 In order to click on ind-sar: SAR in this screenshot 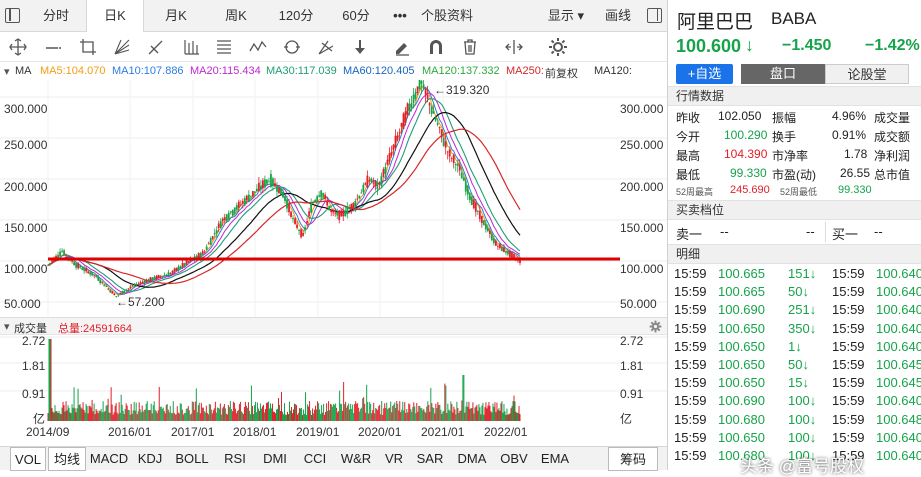, I will do `click(430, 458)`.